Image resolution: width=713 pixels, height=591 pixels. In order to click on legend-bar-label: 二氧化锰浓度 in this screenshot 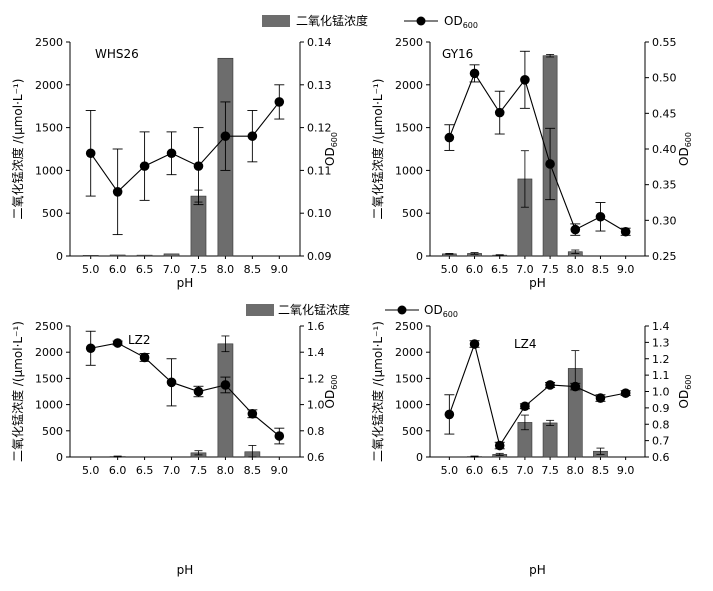, I will do `click(314, 309)`.